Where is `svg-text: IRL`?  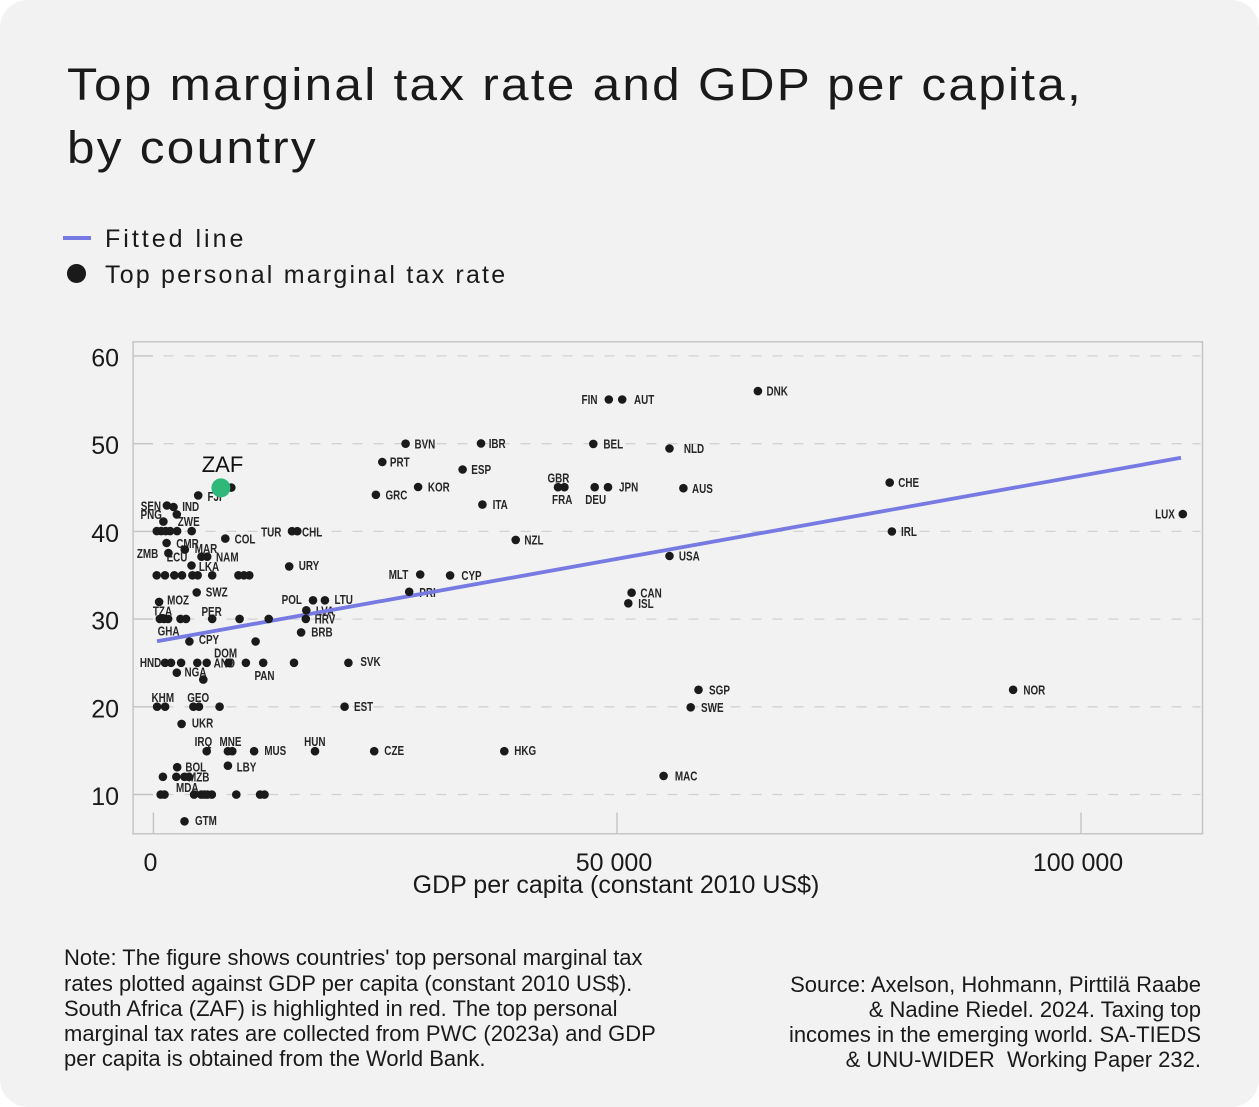
svg-text: IRL is located at coordinates (909, 532).